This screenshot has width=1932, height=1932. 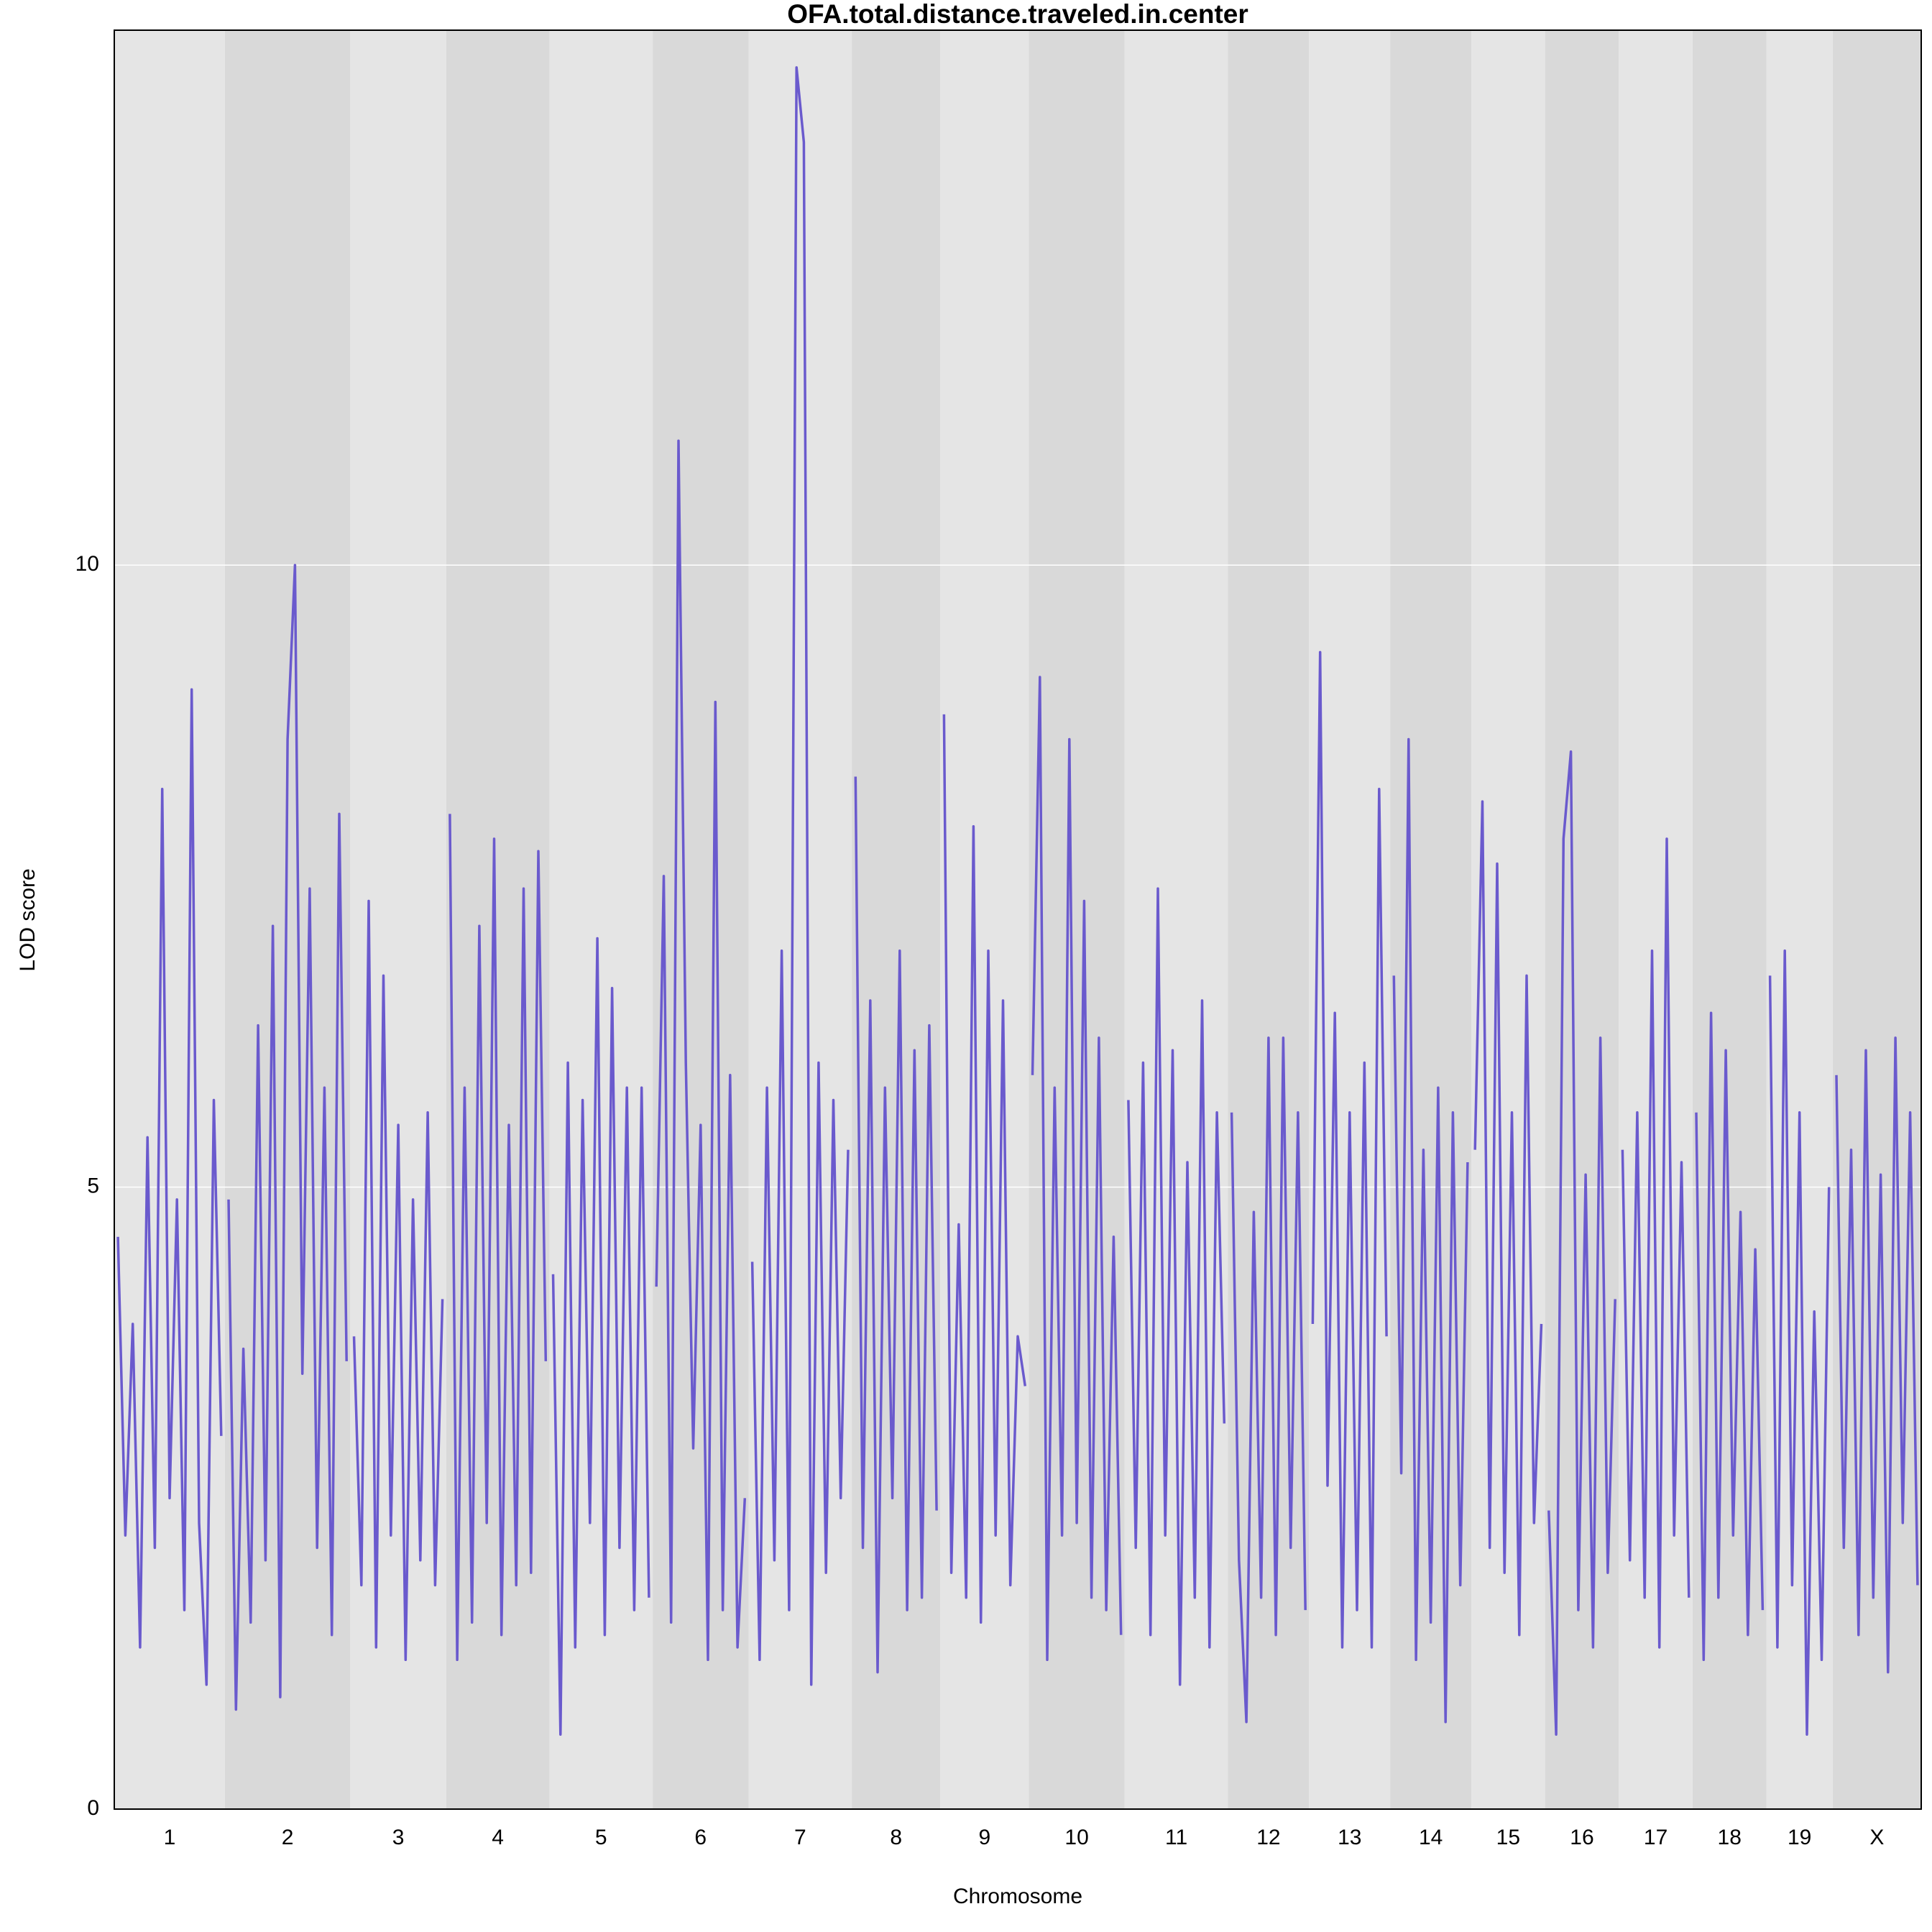 What do you see at coordinates (1076, 1837) in the screenshot?
I see `x-tick-label: 10` at bounding box center [1076, 1837].